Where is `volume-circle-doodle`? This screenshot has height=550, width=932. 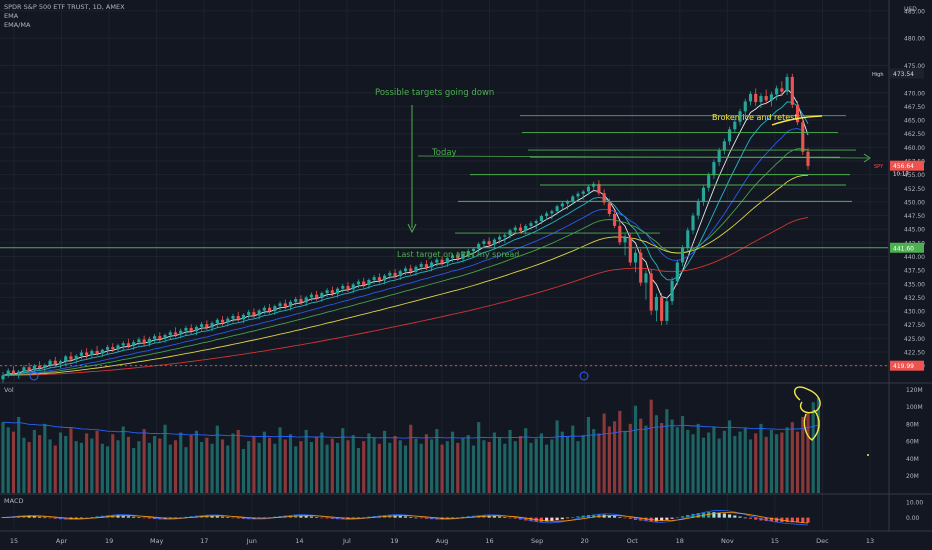 volume-circle-doodle is located at coordinates (807, 413).